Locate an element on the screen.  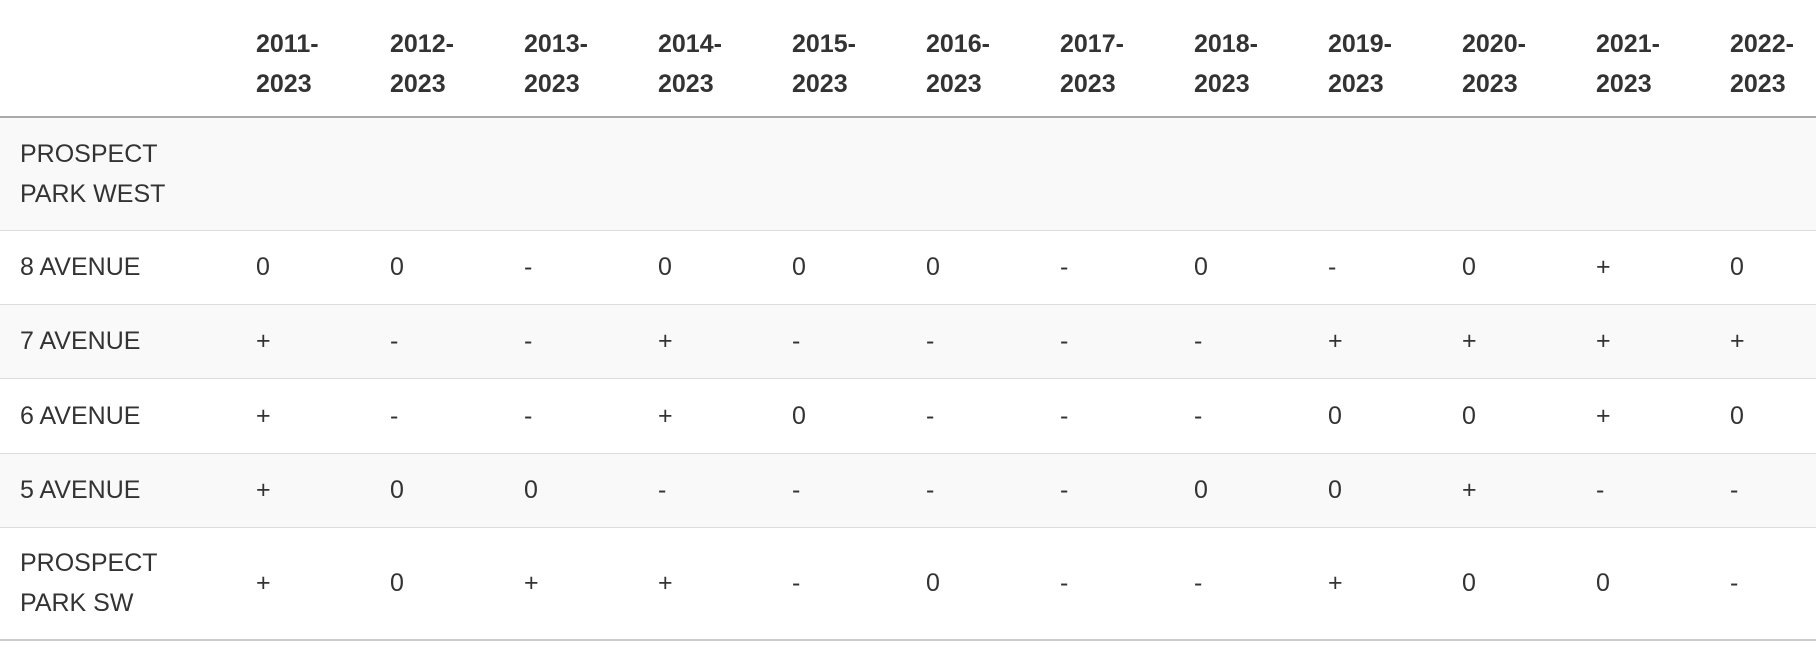
column-header: 2022-2023 is located at coordinates (1773, 59).